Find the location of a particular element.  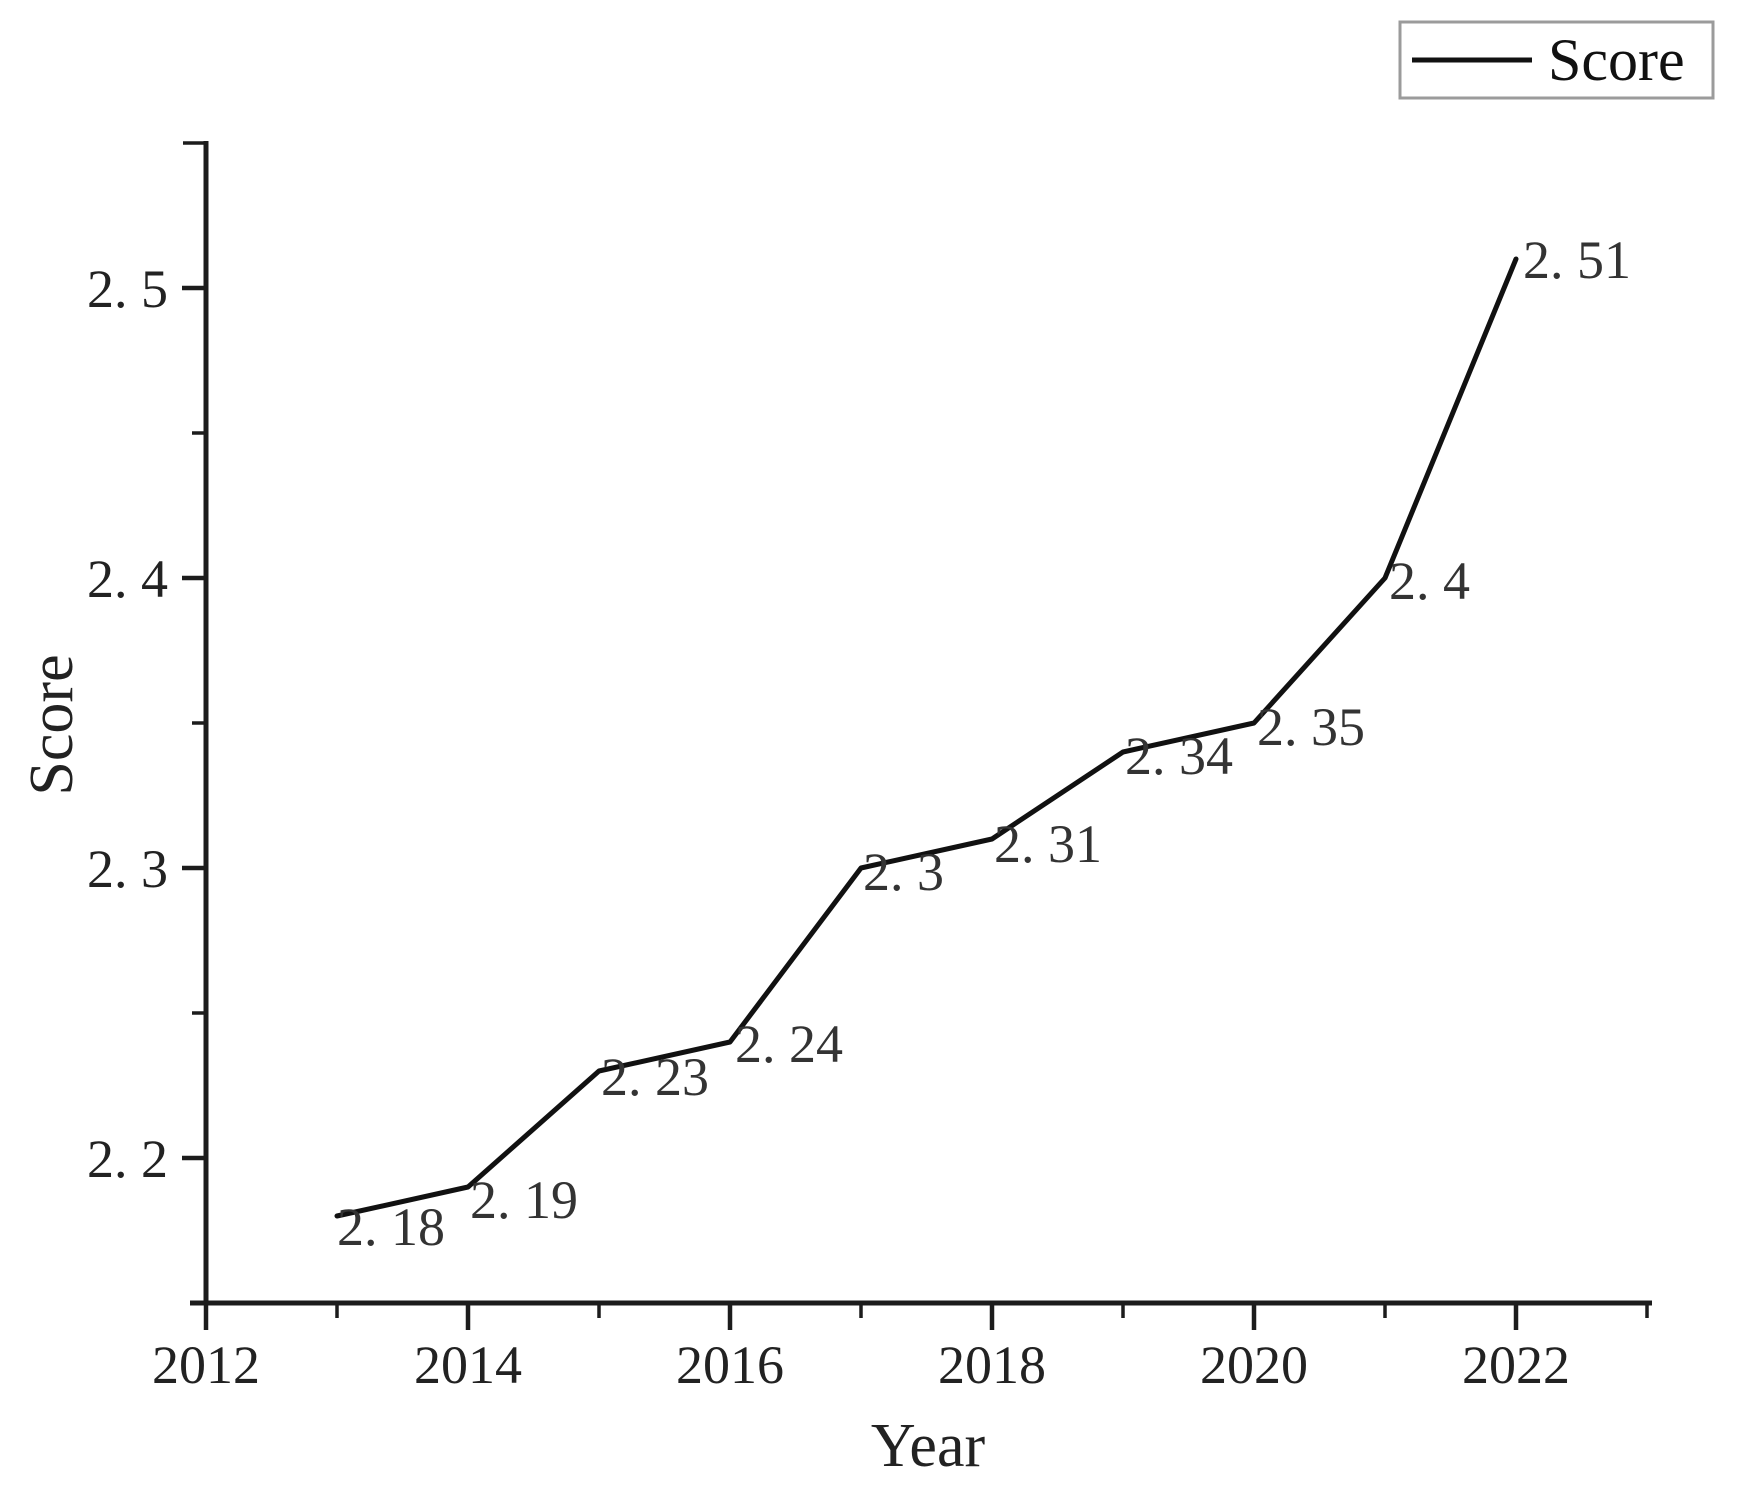

x-tick-label: 2016 is located at coordinates (730, 1365).